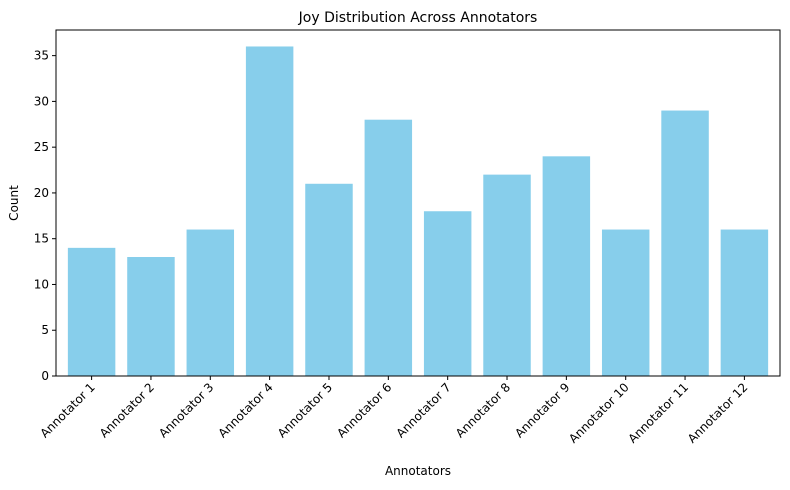 This screenshot has width=790, height=490. Describe the element at coordinates (14, 203) in the screenshot. I see `y-axis-label: Count` at that location.